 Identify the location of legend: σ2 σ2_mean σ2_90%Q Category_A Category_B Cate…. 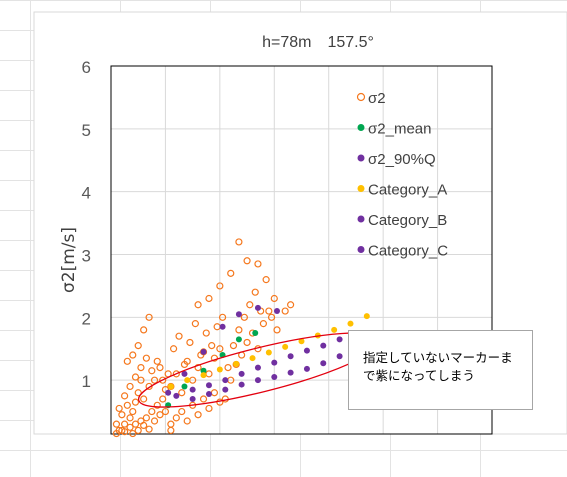
(402, 175).